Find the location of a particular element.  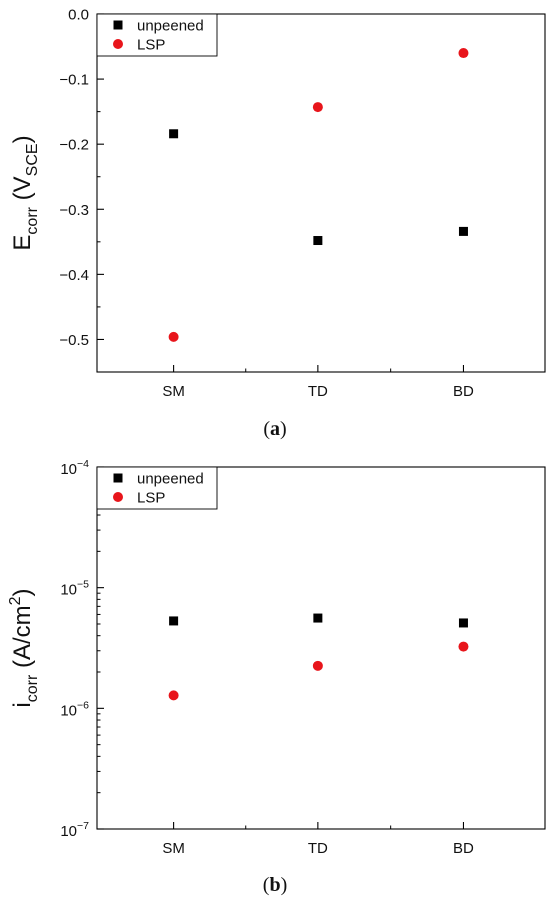

caption-b-close: ) is located at coordinates (284, 885).